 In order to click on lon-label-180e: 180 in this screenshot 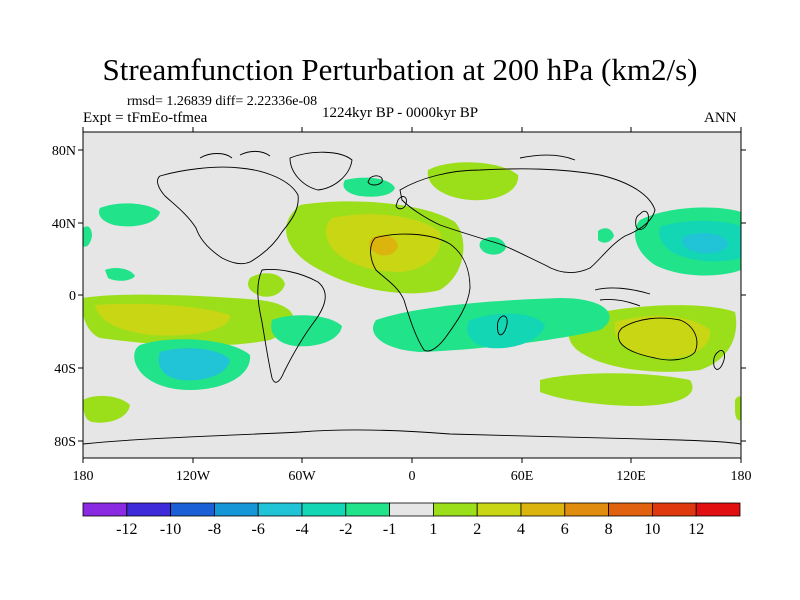, I will do `click(741, 476)`.